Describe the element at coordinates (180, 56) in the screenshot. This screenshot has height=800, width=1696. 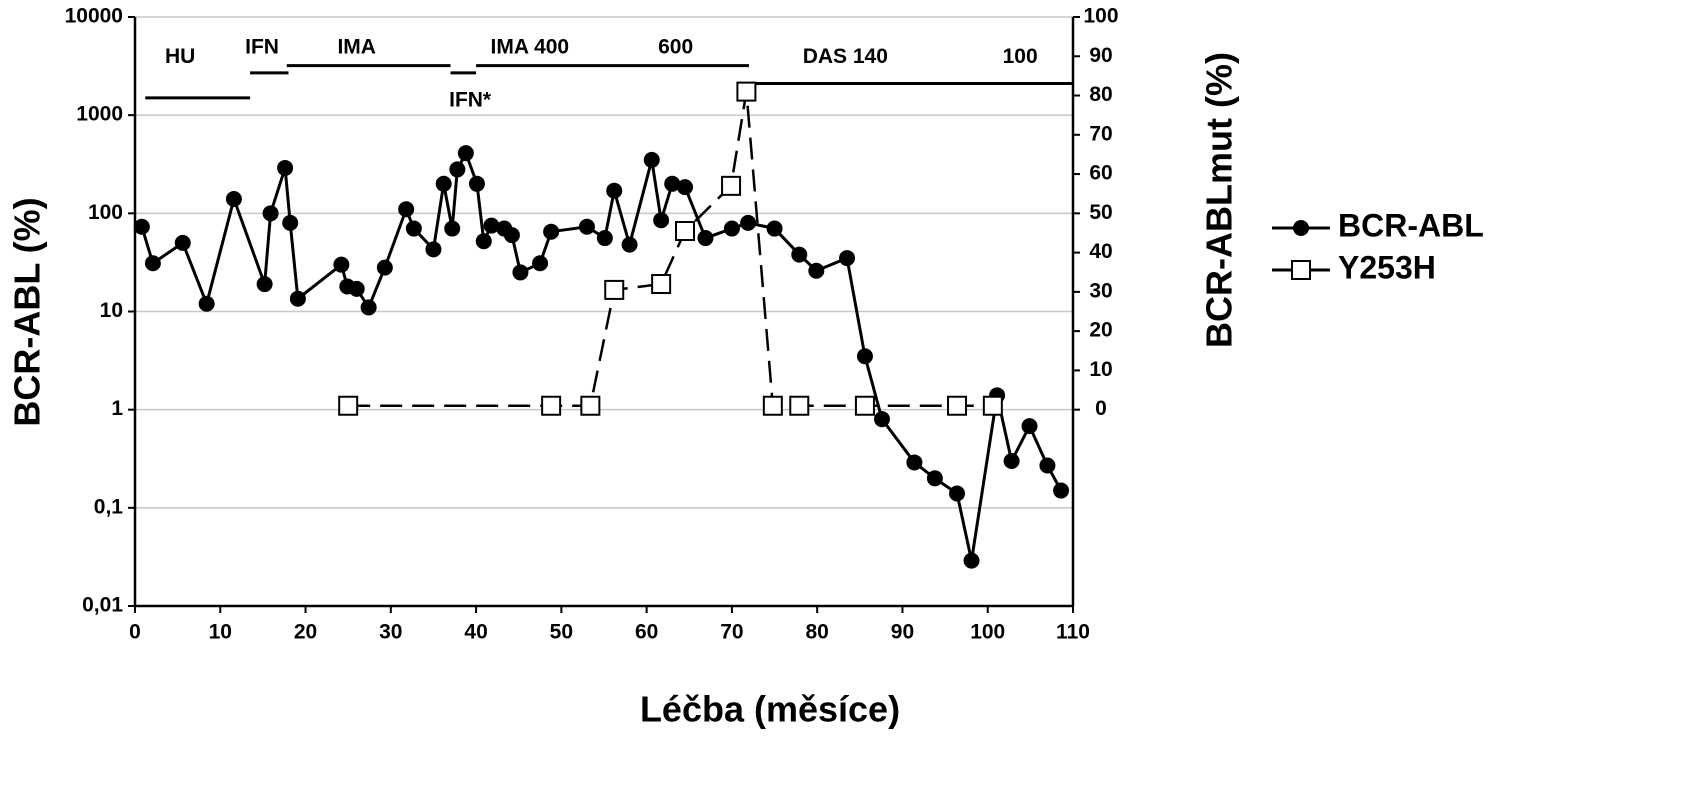
I see `treatment-label: HU` at that location.